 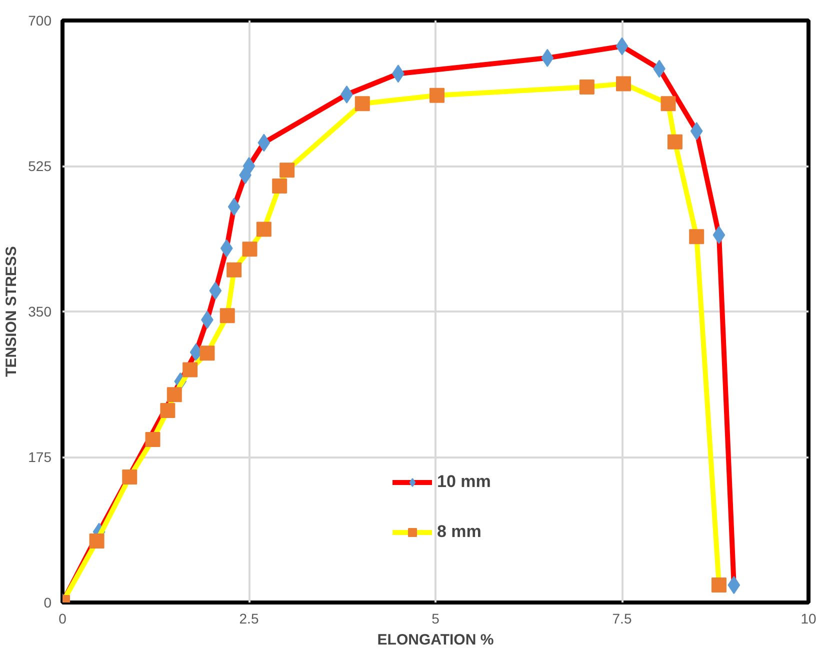 What do you see at coordinates (622, 618) in the screenshot?
I see `x-tick-label: 7.5` at bounding box center [622, 618].